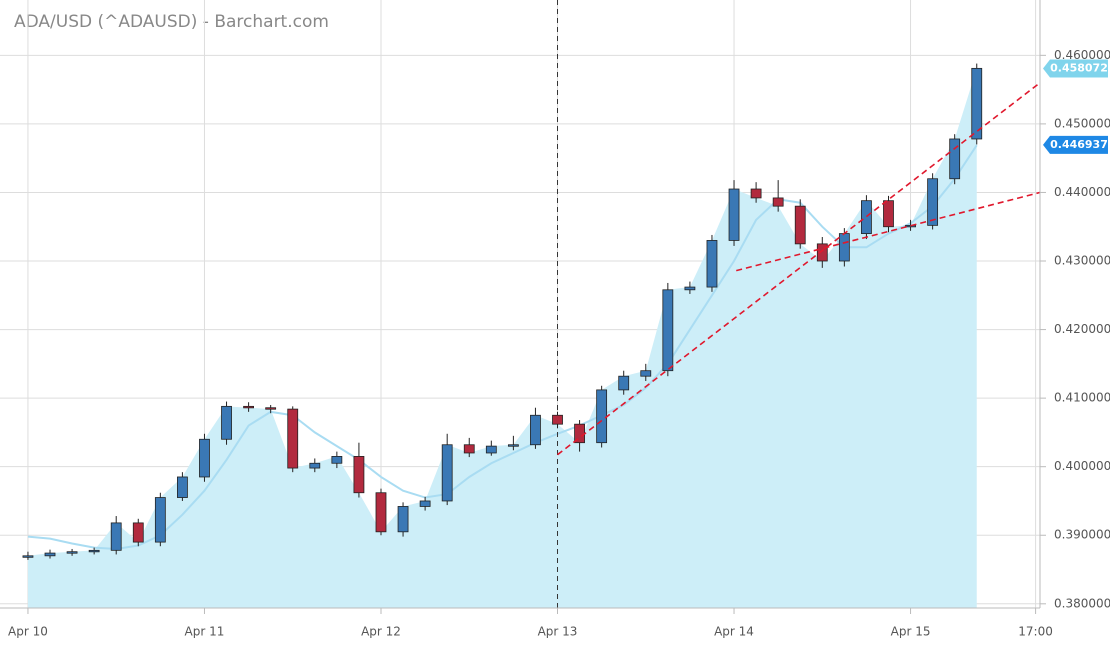  Describe the element at coordinates (28, 632) in the screenshot. I see `x-tick-label: Apr 10` at that location.